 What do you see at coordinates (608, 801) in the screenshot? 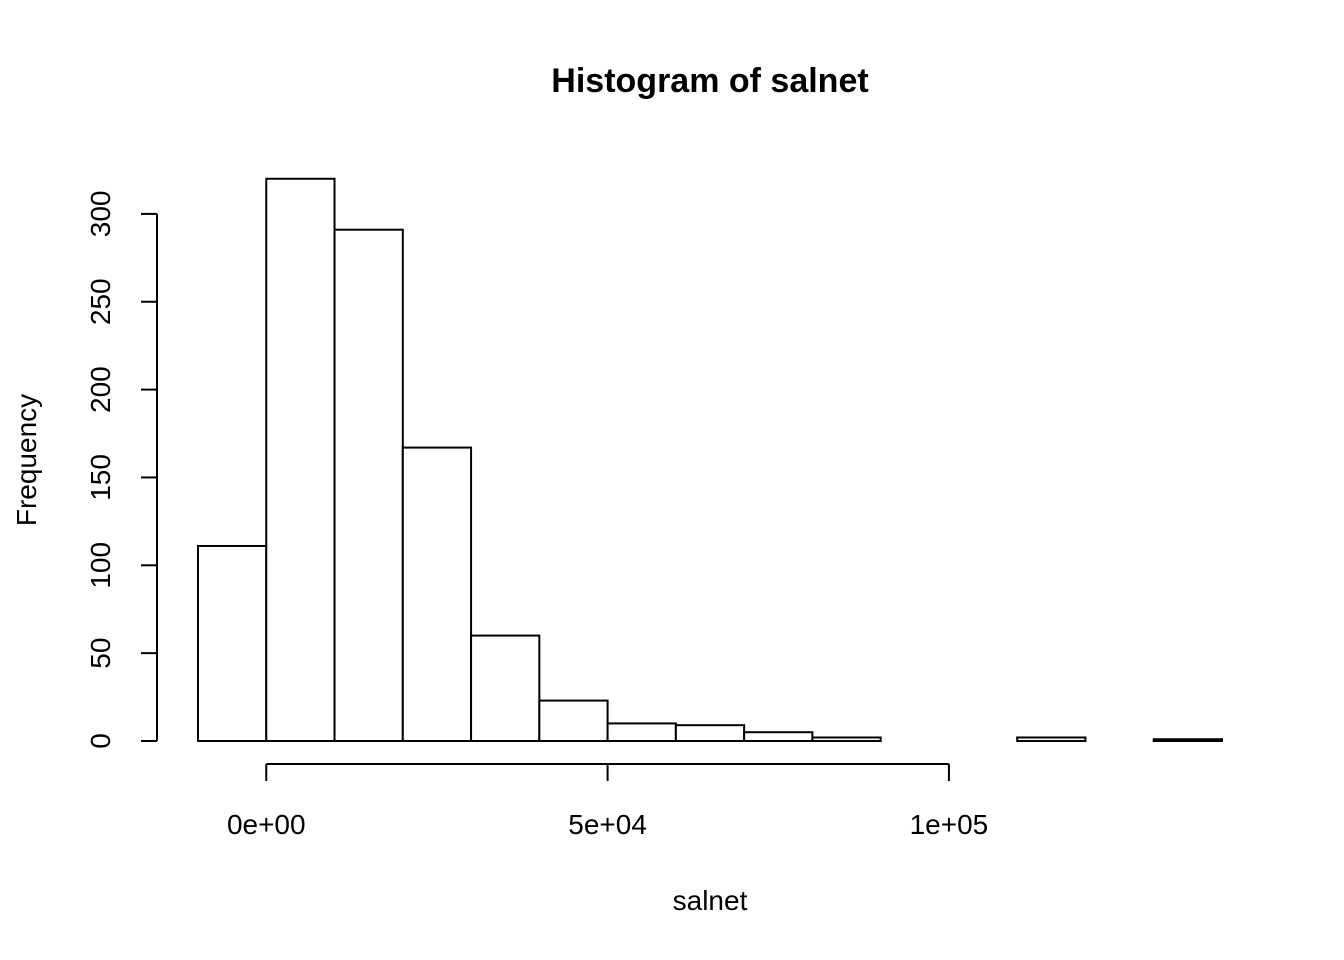
I see `x-axis: 0e+00 5e+04 1e+05` at bounding box center [608, 801].